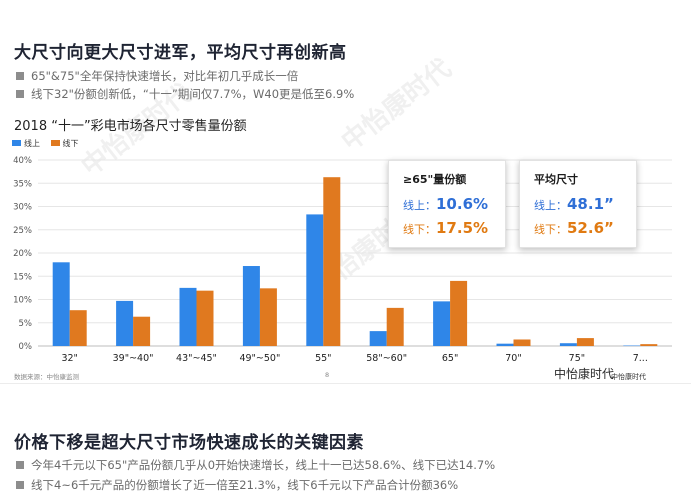  Describe the element at coordinates (26, 324) in the screenshot. I see `y-tick-label: 5%` at that location.